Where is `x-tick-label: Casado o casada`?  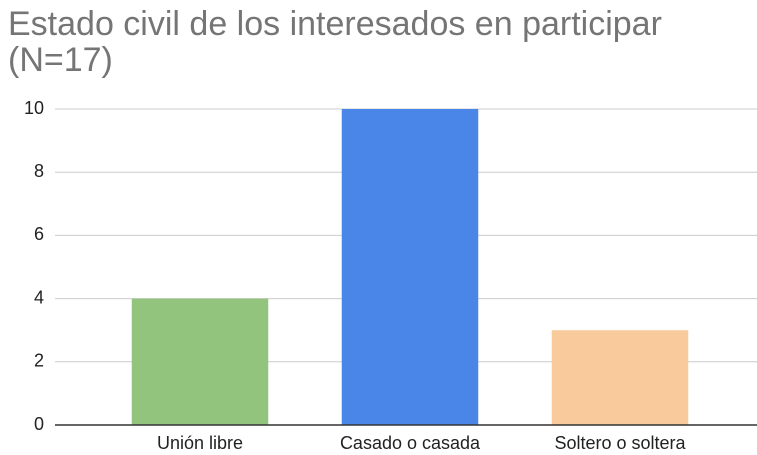 x-tick-label: Casado o casada is located at coordinates (410, 443).